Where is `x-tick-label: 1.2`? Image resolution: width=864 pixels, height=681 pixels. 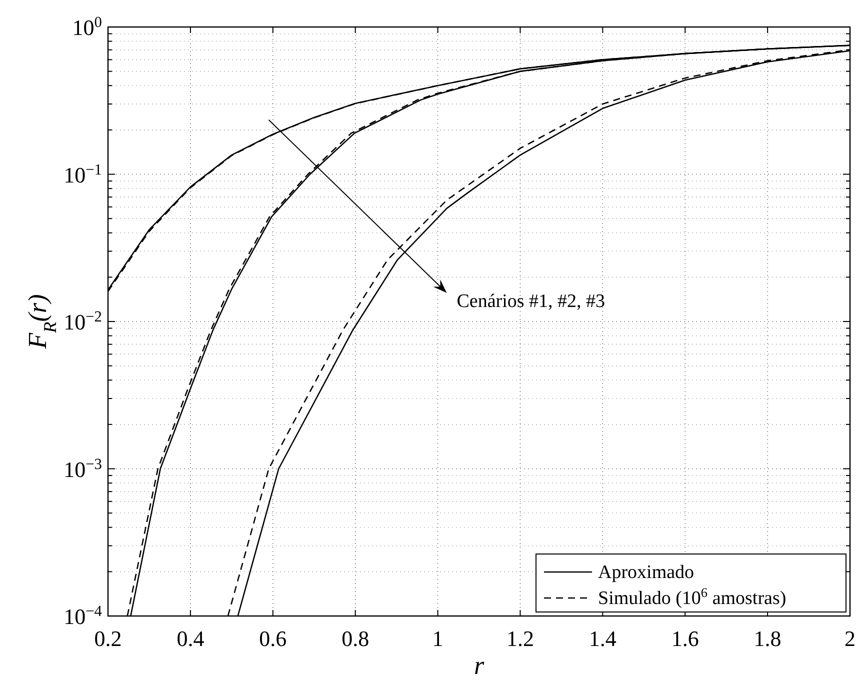
x-tick-label: 1.2 is located at coordinates (520, 638).